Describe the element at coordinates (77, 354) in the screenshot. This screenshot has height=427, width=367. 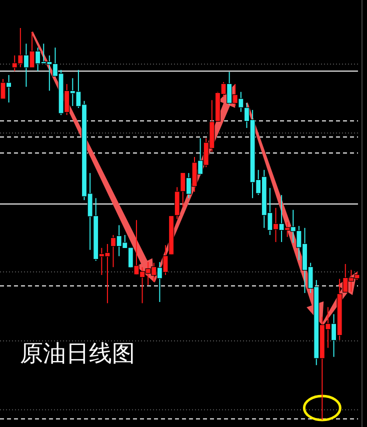
I see `text: 原油日线图` at that location.